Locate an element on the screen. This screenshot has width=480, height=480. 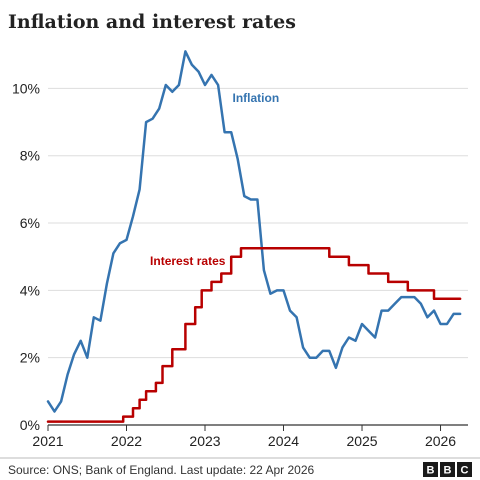
y-axis-ticks: 0% 2% 4% 6% 8% 10% is located at coordinates (26, 256).